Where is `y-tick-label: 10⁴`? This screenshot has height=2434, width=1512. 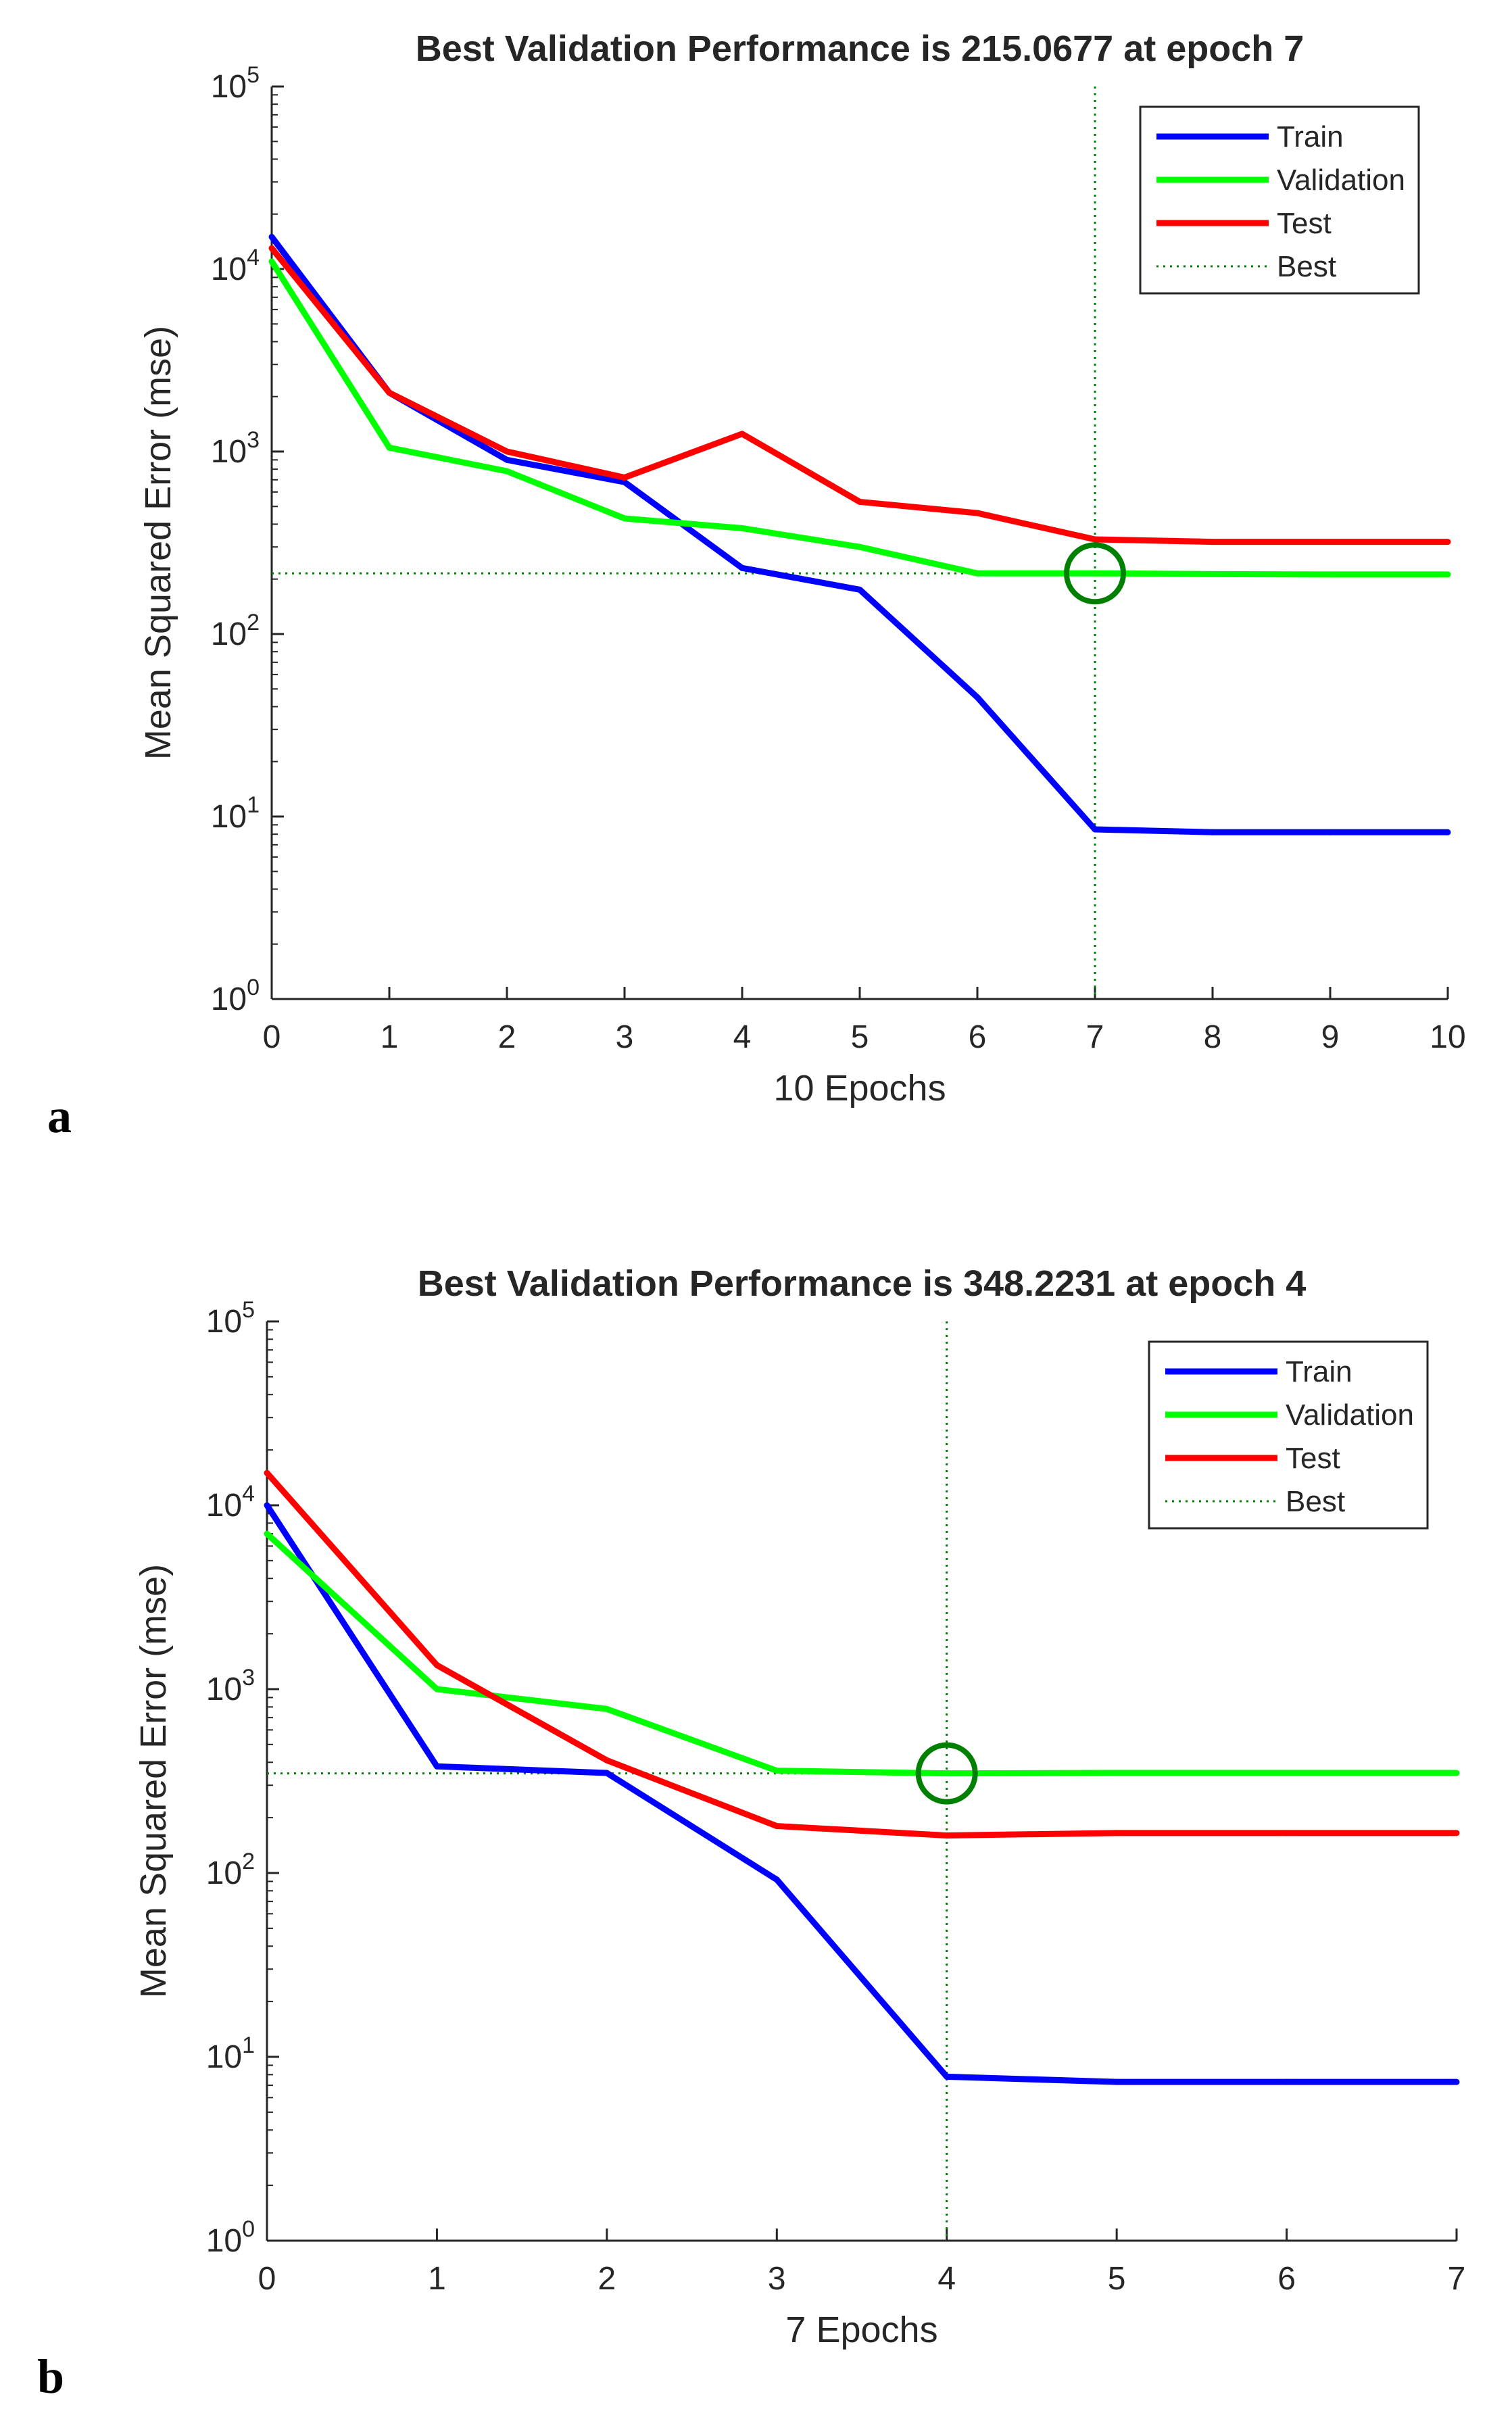 y-tick-label: 10⁴ is located at coordinates (235, 266).